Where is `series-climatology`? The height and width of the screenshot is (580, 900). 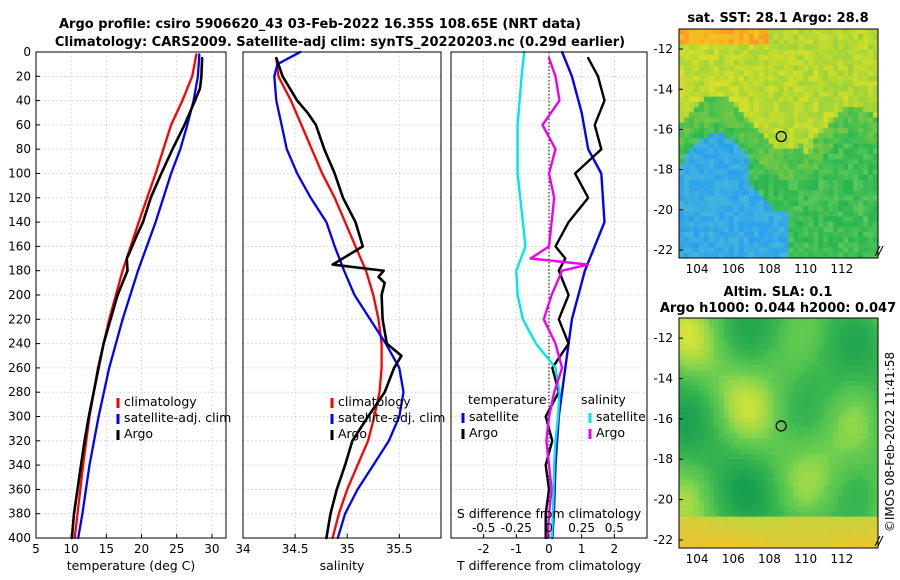 series-climatology is located at coordinates (329, 298).